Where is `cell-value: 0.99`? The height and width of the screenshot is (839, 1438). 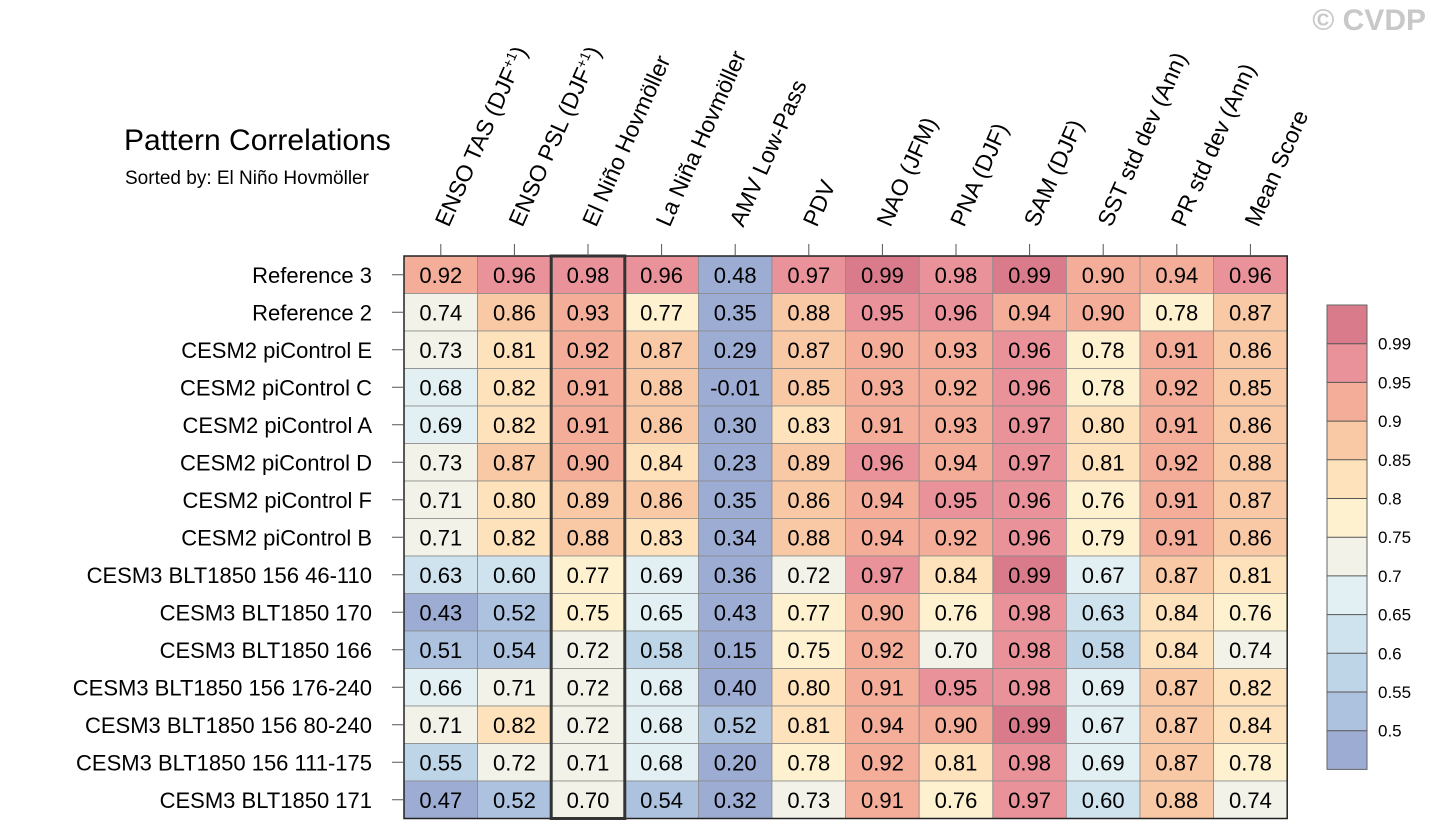 cell-value: 0.99 is located at coordinates (1029, 575).